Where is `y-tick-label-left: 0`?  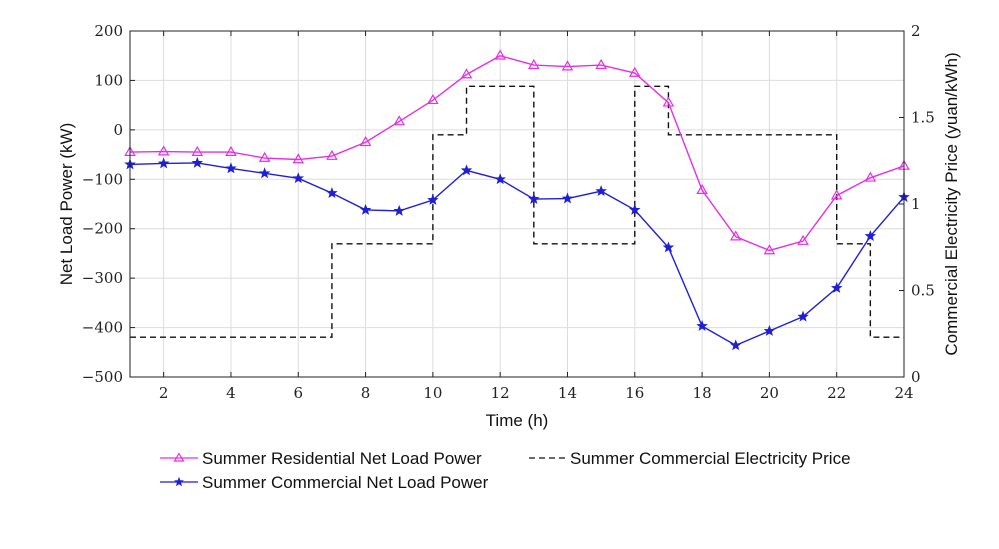
y-tick-label-left: 0 is located at coordinates (118, 130).